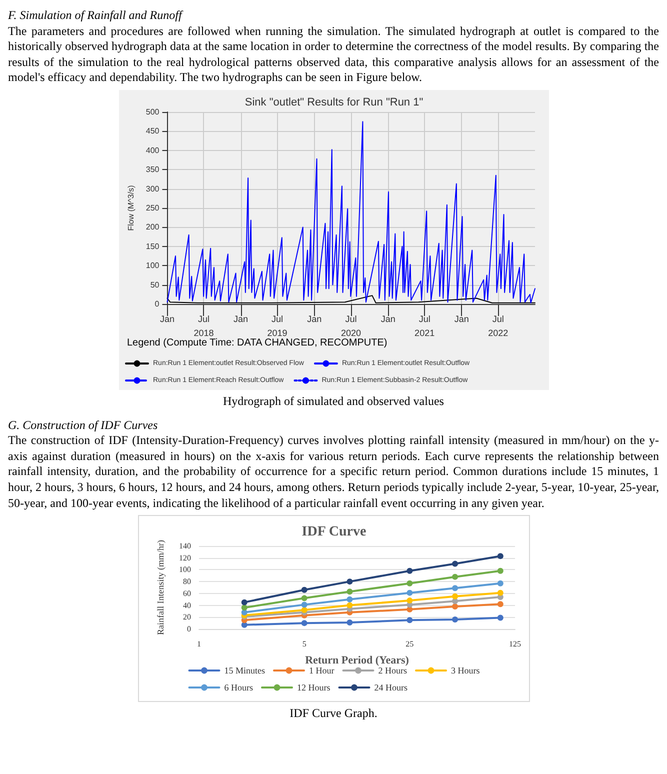  I want to click on x-tick-label: Jul 2019, so click(276, 326).